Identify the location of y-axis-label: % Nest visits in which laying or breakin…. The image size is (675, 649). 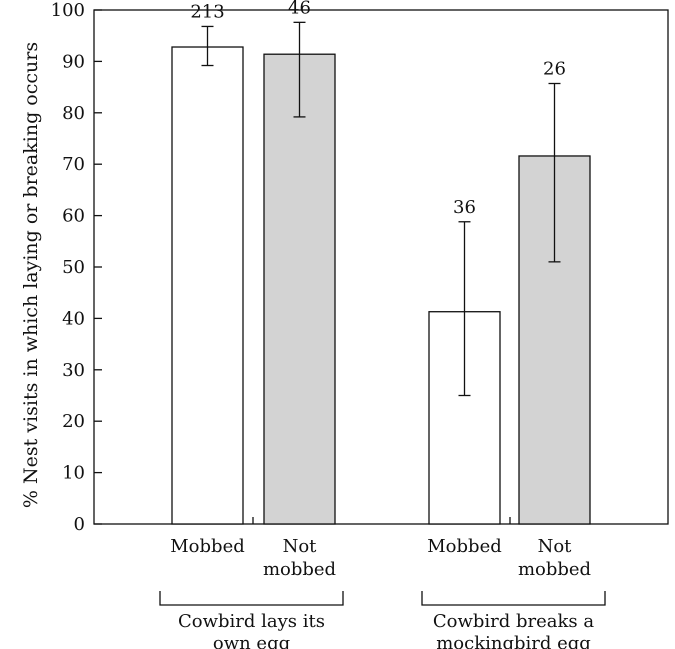
(31, 275).